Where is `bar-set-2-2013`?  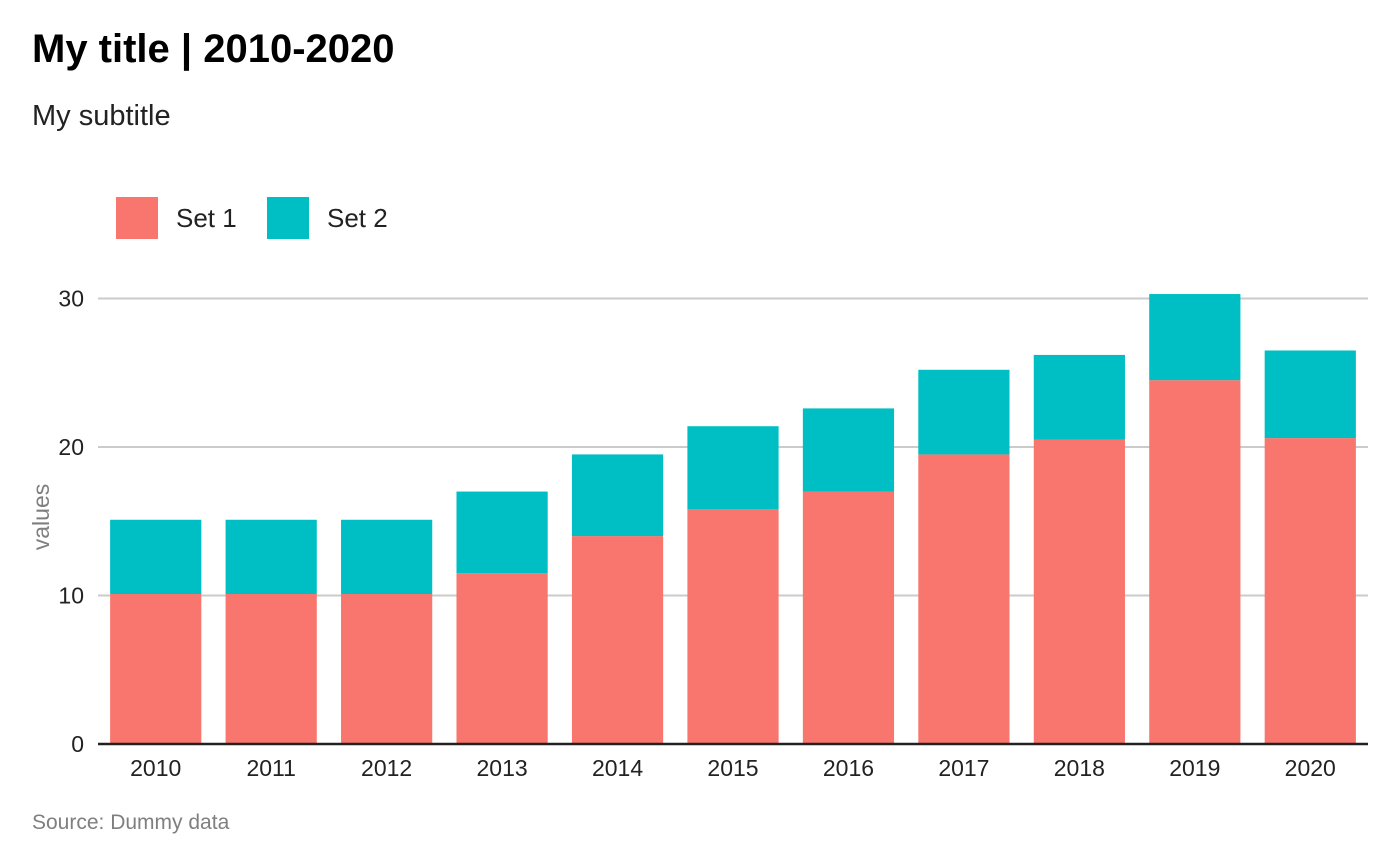
bar-set-2-2013 is located at coordinates (502, 532).